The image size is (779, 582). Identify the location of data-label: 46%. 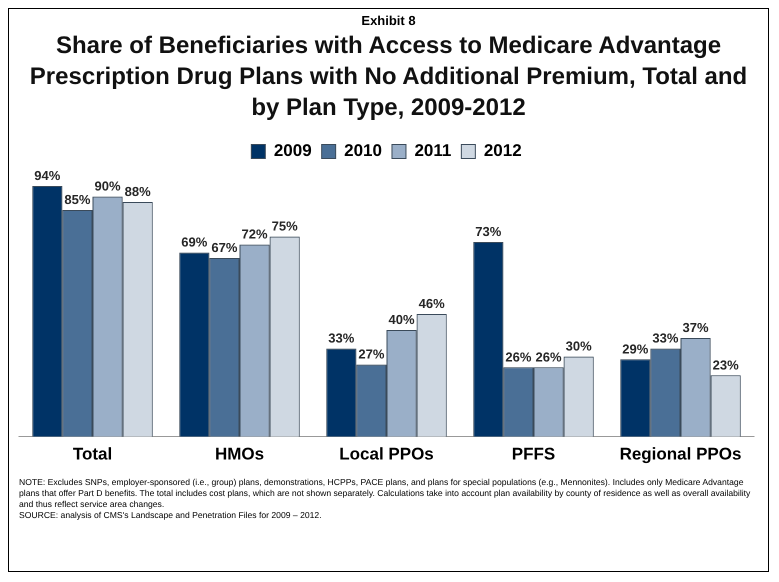
(432, 304).